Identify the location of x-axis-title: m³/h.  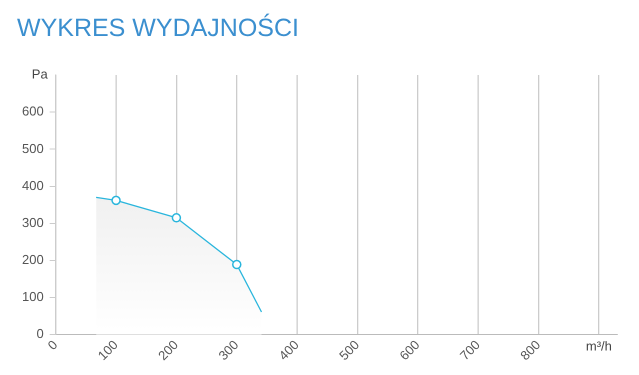
(599, 346).